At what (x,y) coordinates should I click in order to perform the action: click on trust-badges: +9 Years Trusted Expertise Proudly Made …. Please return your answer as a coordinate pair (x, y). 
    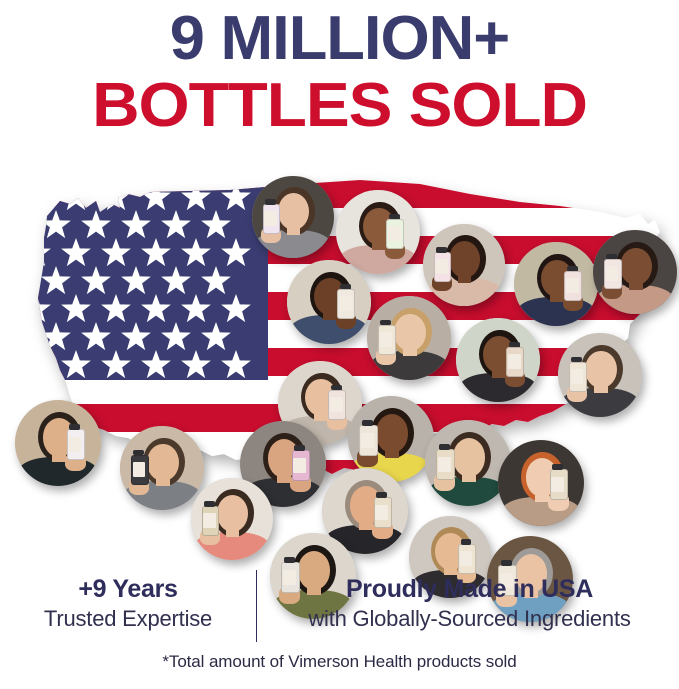
    Looking at the image, I should click on (339, 603).